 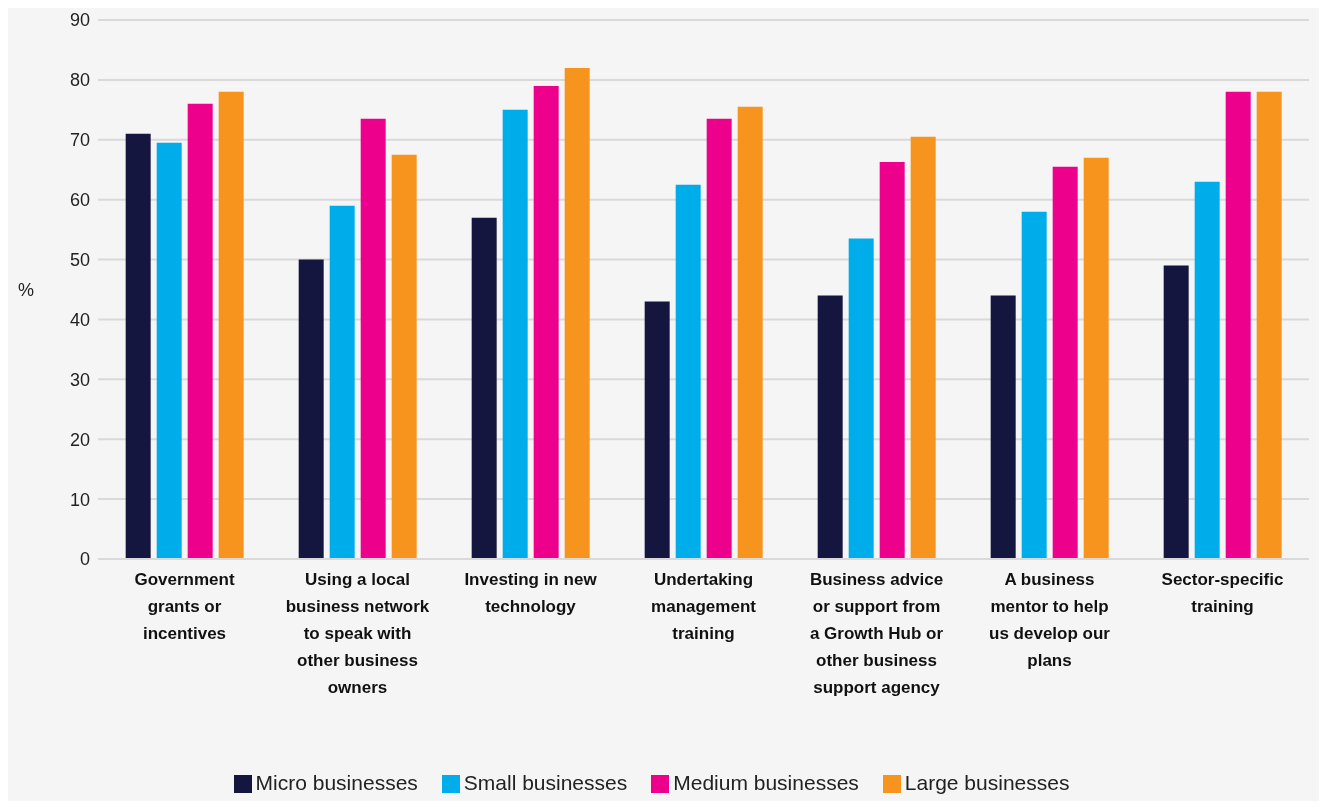 What do you see at coordinates (79, 259) in the screenshot?
I see `y-tick-label: 50` at bounding box center [79, 259].